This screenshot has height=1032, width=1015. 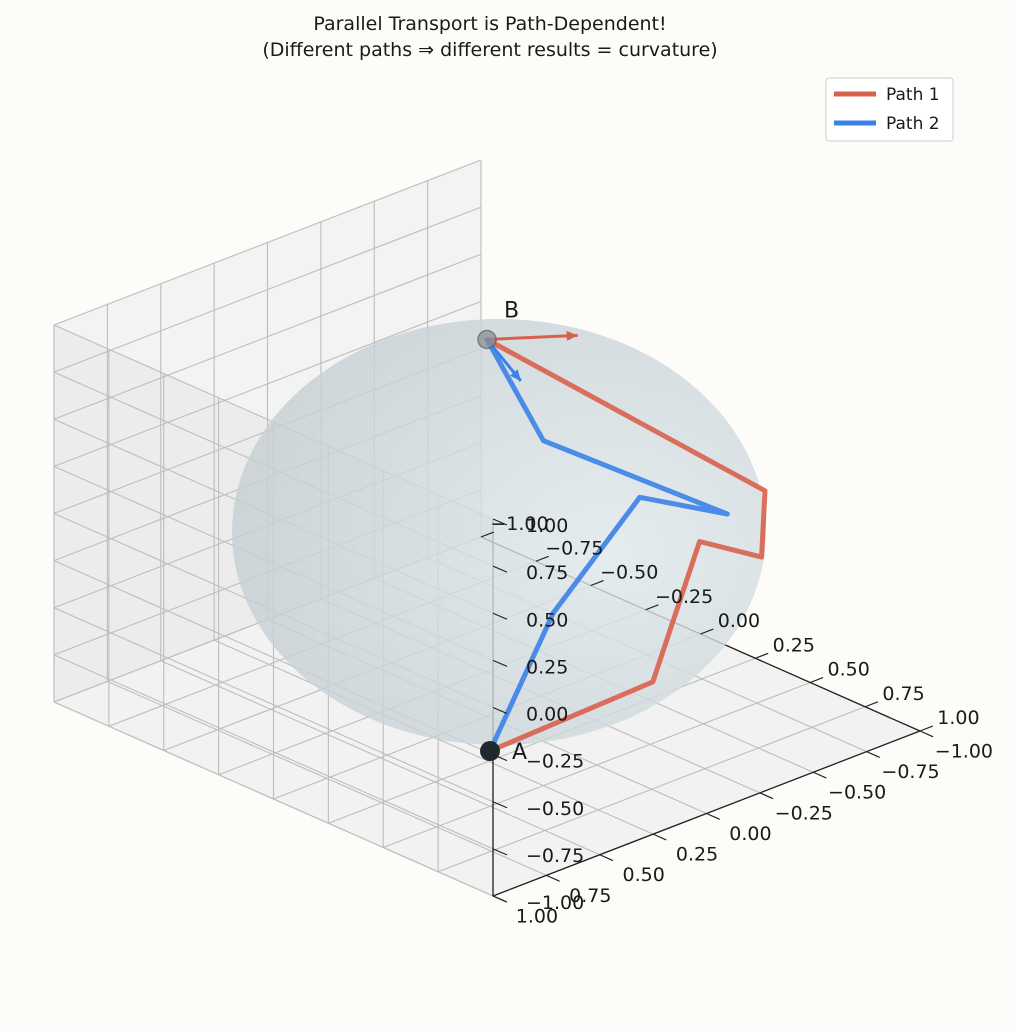 I want to click on x-tick-label: −1.00, so click(x=519, y=524).